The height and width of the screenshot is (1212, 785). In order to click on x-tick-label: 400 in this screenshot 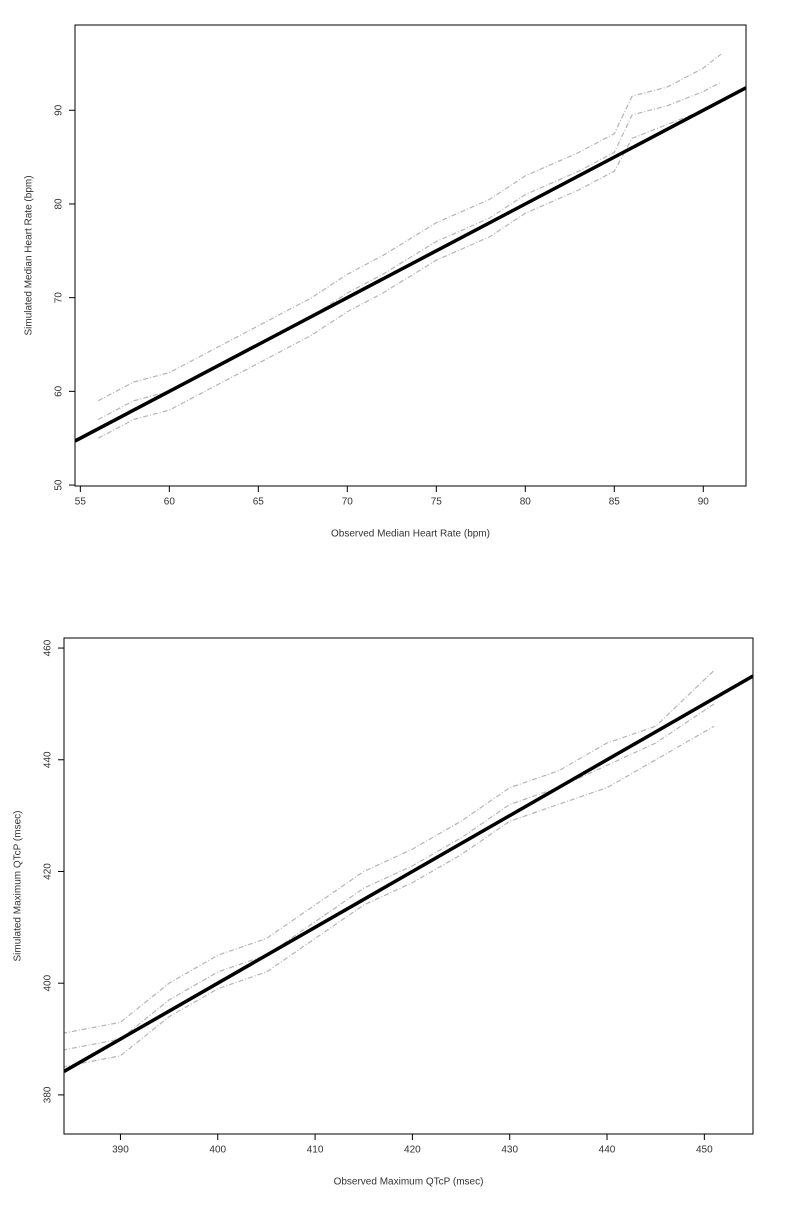, I will do `click(217, 1150)`.